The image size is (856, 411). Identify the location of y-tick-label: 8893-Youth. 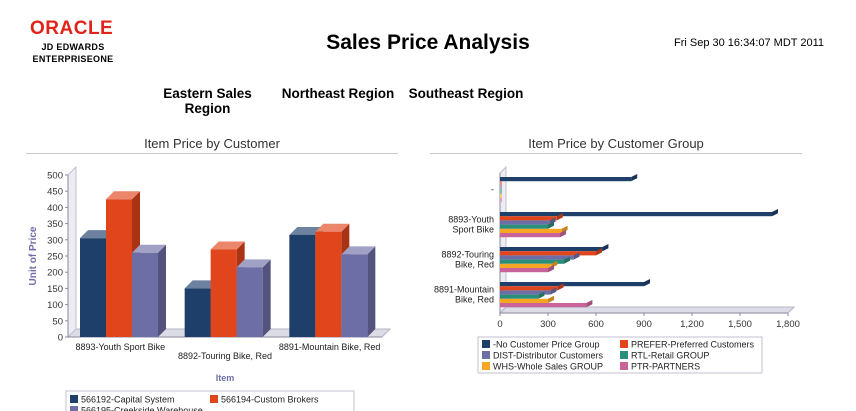
(471, 220).